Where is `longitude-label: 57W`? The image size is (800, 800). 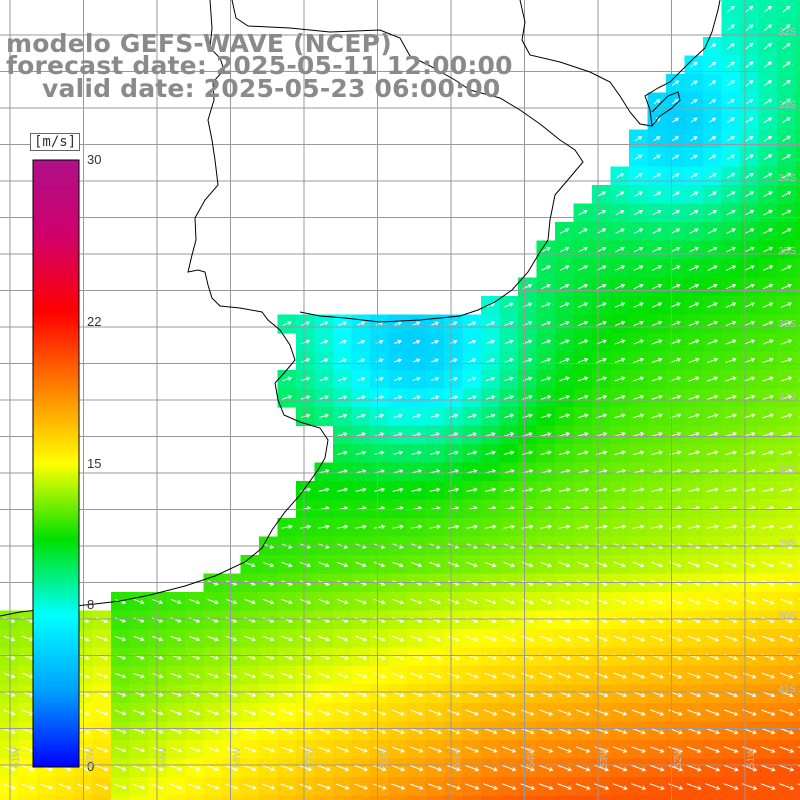 longitude-label: 57W is located at coordinates (310, 757).